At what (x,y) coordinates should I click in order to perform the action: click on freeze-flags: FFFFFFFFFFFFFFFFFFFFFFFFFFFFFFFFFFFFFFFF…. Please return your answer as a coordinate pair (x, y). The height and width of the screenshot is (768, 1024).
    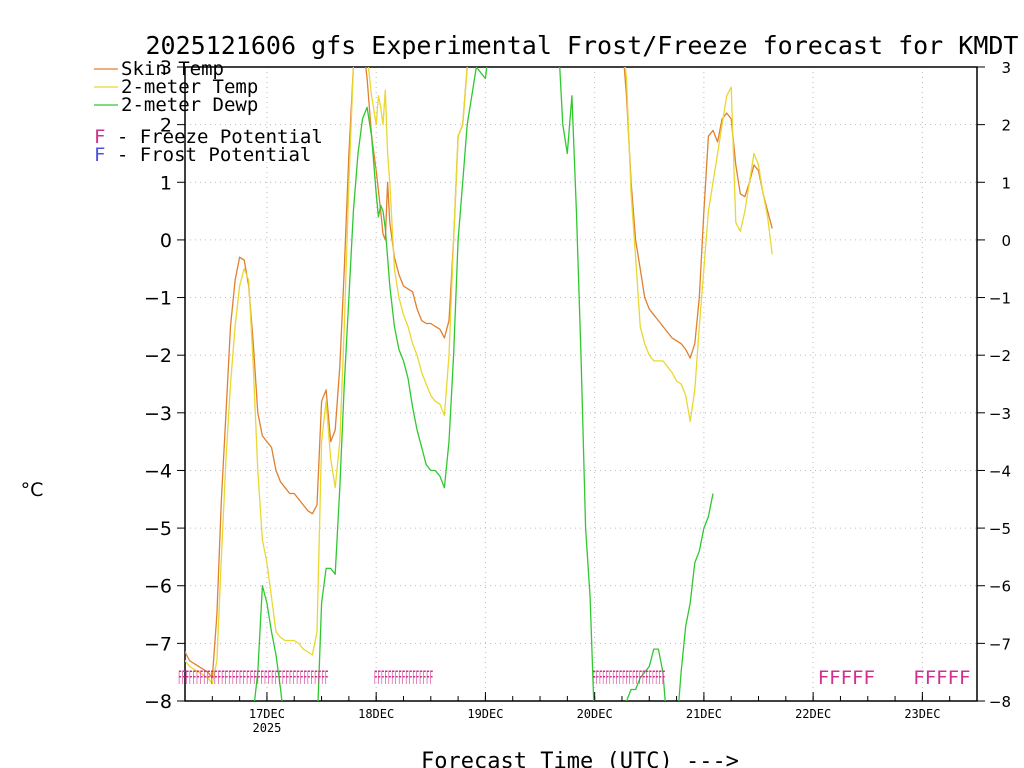
    Looking at the image, I should click on (574, 678).